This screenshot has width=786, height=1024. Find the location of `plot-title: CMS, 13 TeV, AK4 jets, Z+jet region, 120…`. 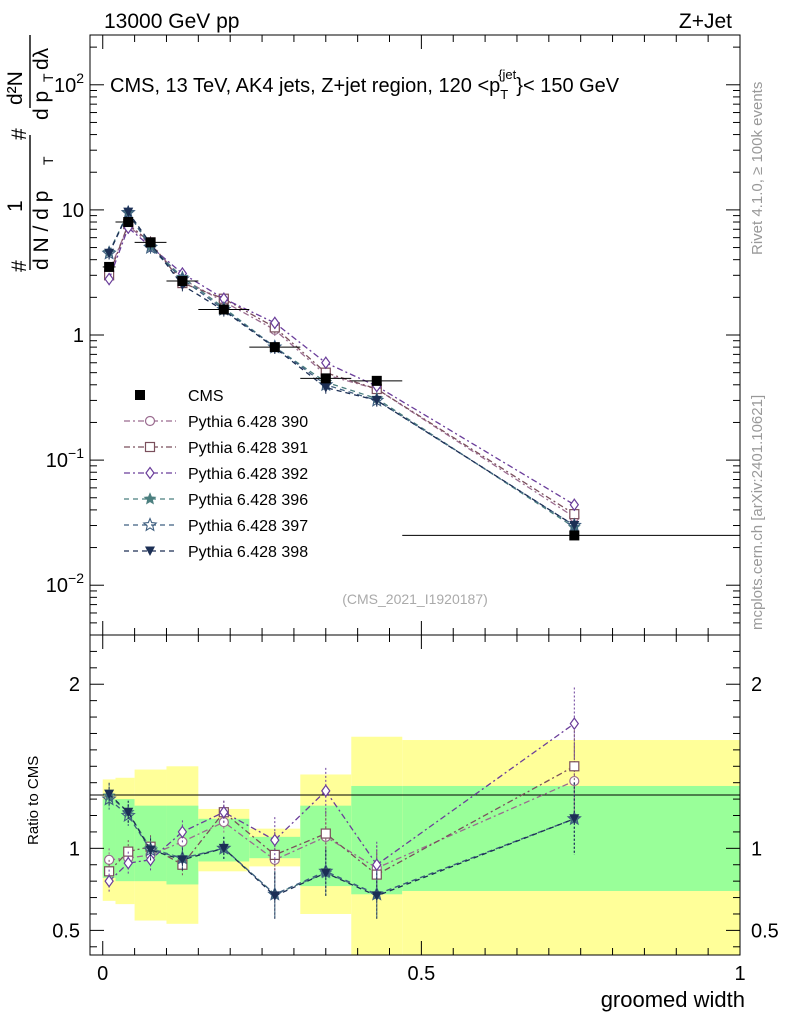

plot-title: CMS, 13 TeV, AK4 jets, Z+jet region, 120… is located at coordinates (365, 84).